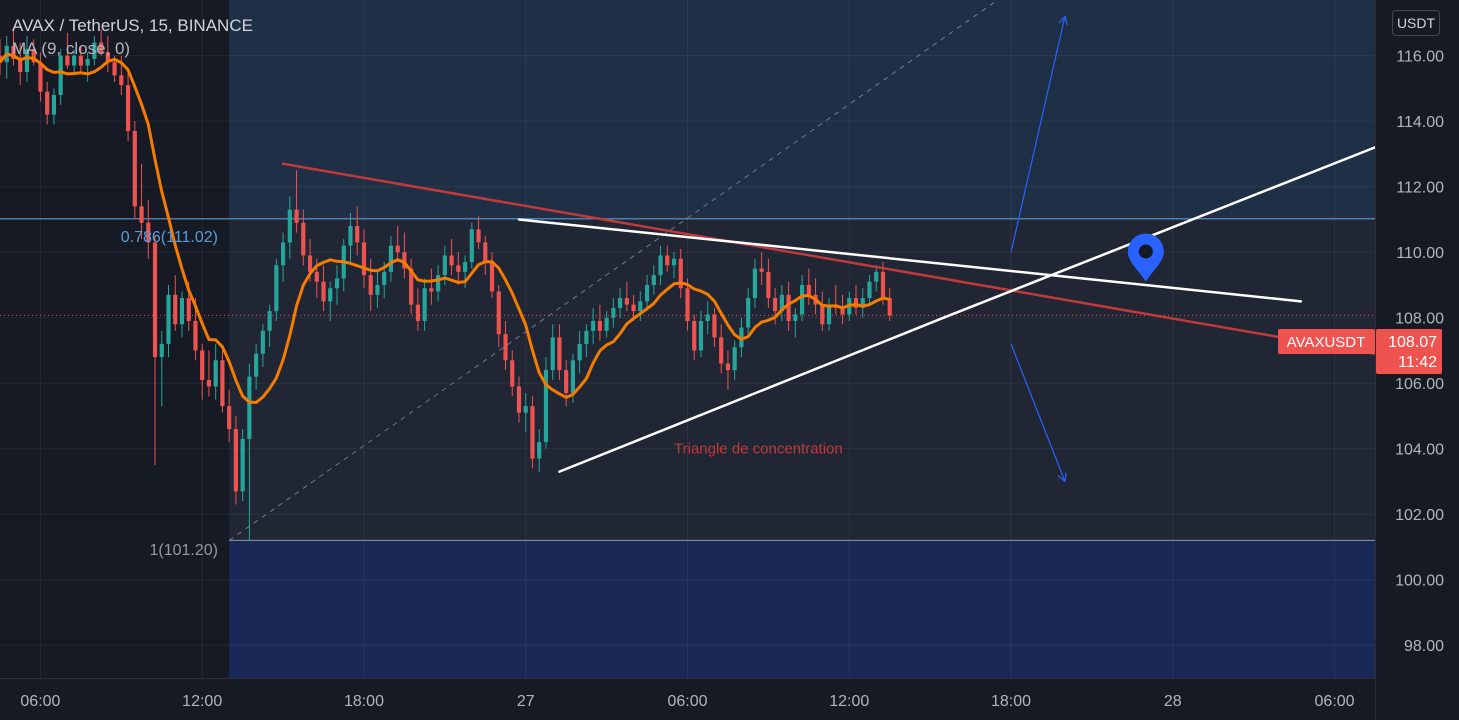  I want to click on price-tick-label: 104.00, so click(1419, 450).